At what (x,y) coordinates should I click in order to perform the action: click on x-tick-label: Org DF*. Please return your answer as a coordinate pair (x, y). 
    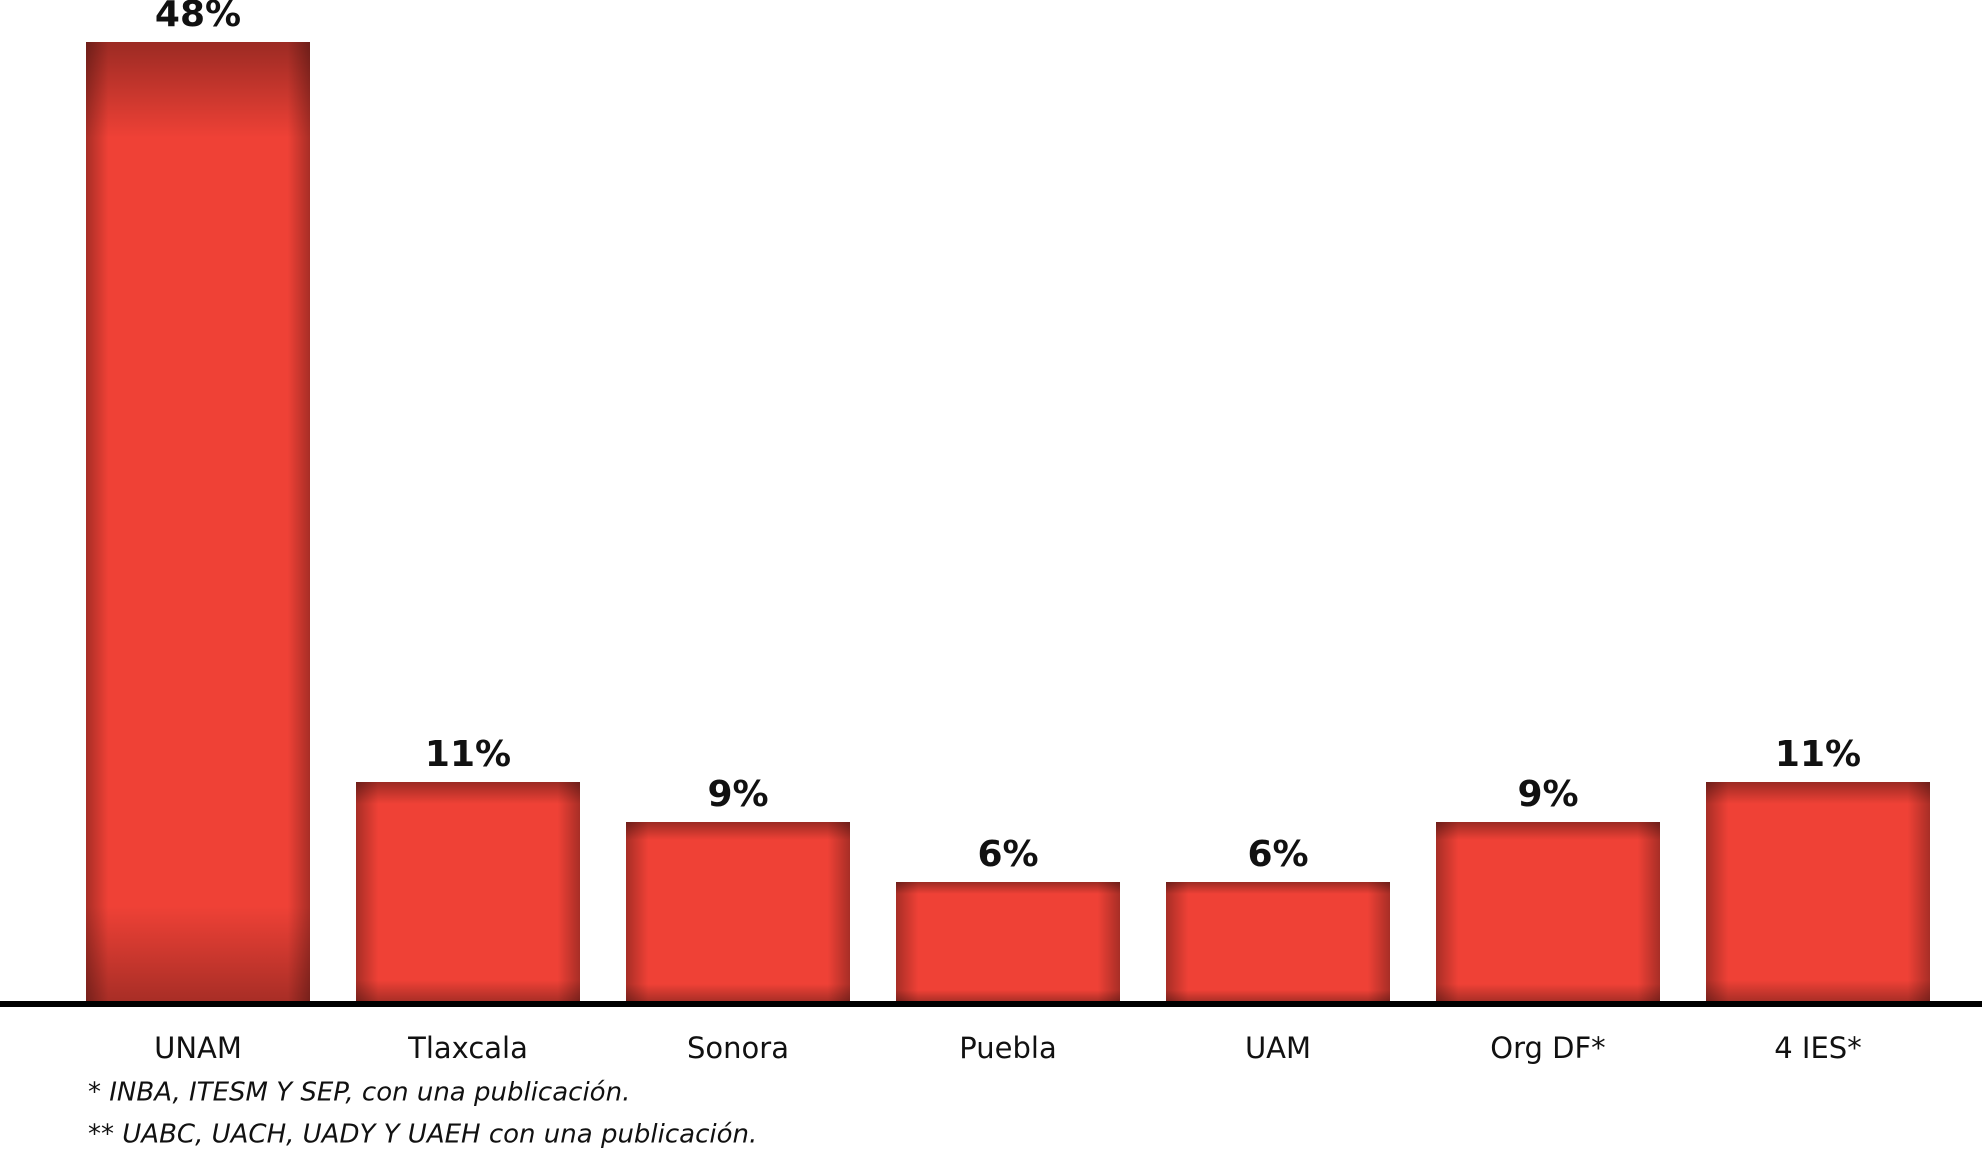
    Looking at the image, I should click on (1547, 1048).